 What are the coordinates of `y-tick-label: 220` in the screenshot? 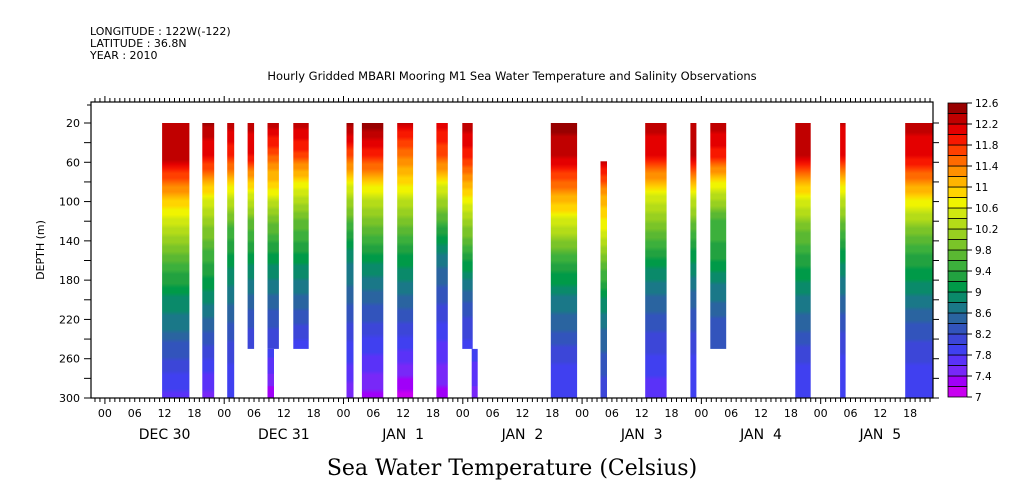 It's located at (69, 319).